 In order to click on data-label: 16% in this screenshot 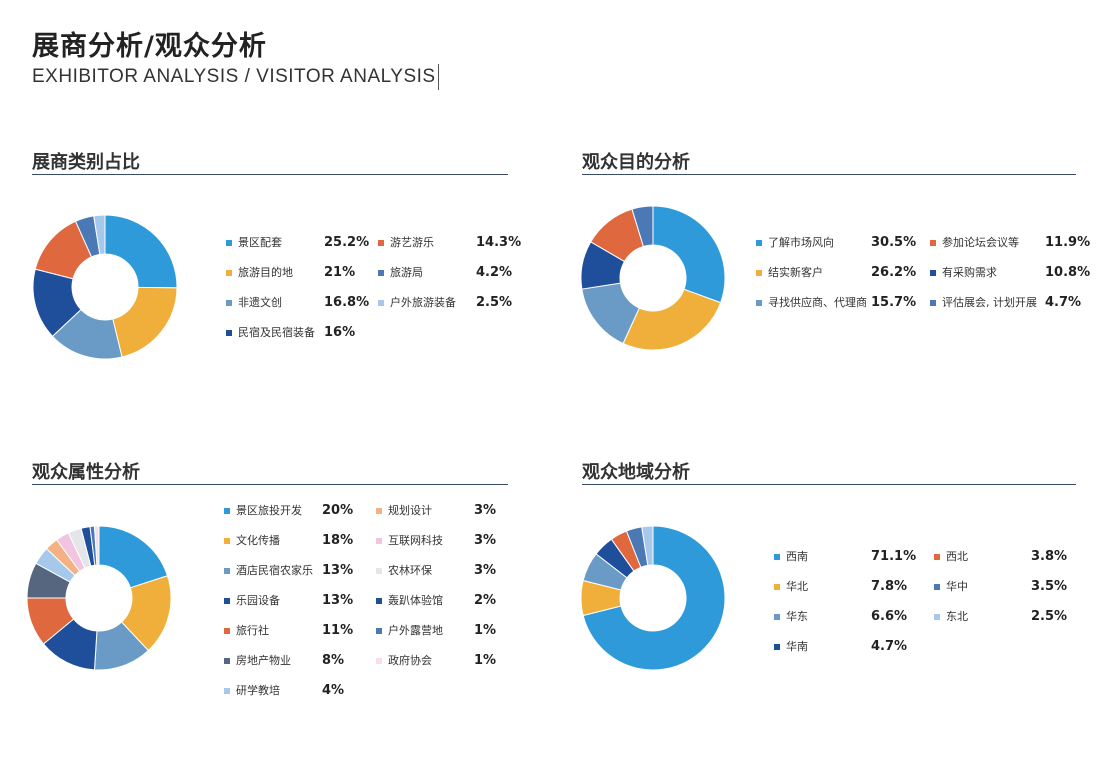, I will do `click(340, 332)`.